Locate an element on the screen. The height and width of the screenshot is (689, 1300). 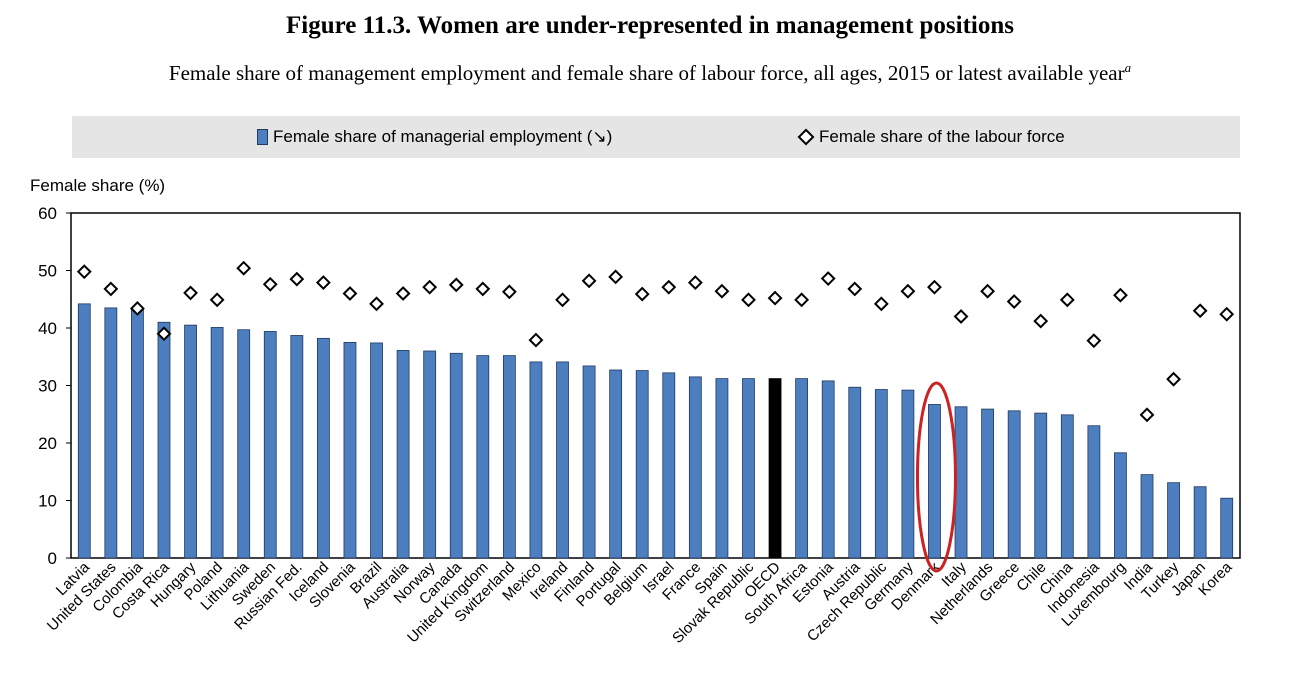
y-tick-label: 50 is located at coordinates (47, 271).